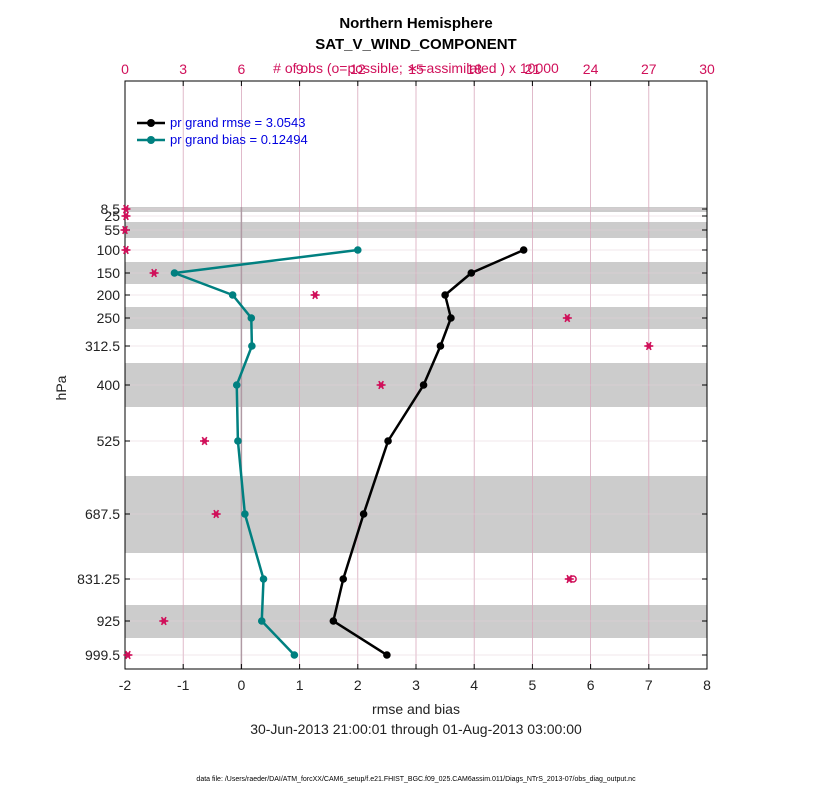 The height and width of the screenshot is (800, 830). What do you see at coordinates (109, 318) in the screenshot?
I see `y-tick-label: 250` at bounding box center [109, 318].